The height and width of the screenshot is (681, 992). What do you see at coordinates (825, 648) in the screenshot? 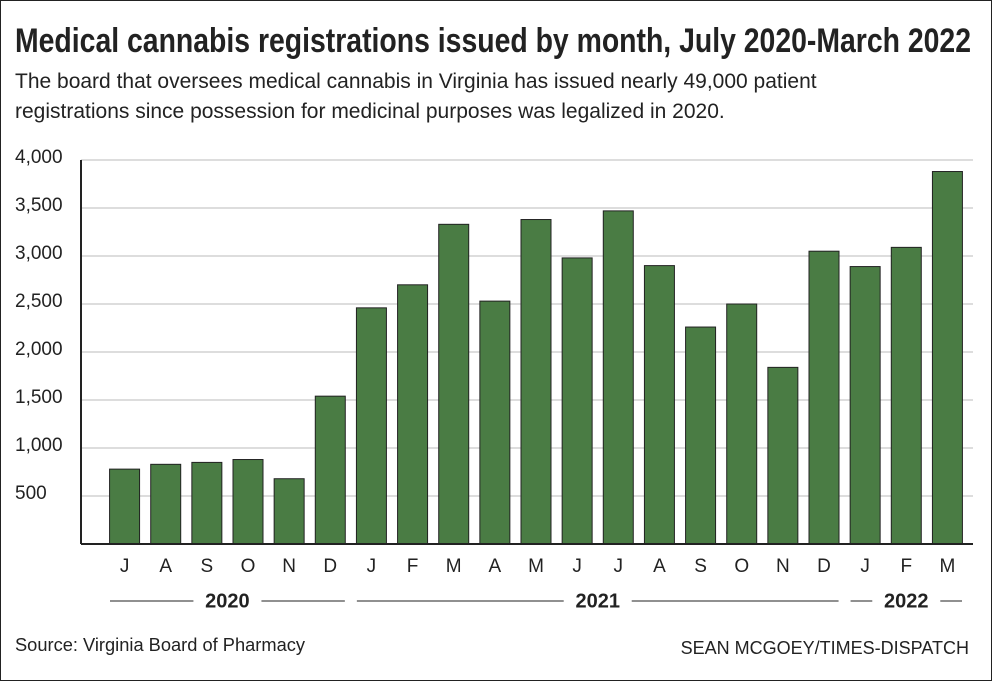
I see `credit: SEAN MCGOEY/TIMES-DISPATCH` at bounding box center [825, 648].